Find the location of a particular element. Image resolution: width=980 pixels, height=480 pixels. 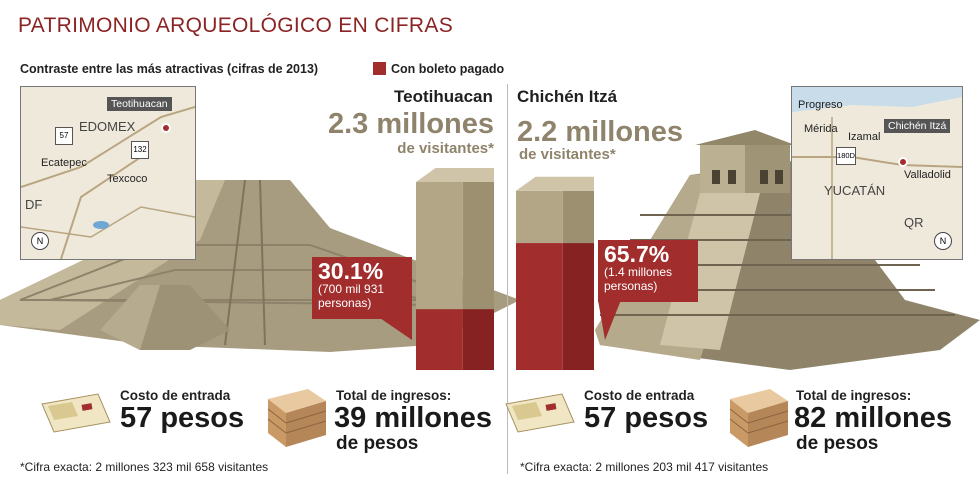

map-state-yucatan: YUCATÁN is located at coordinates (855, 190).